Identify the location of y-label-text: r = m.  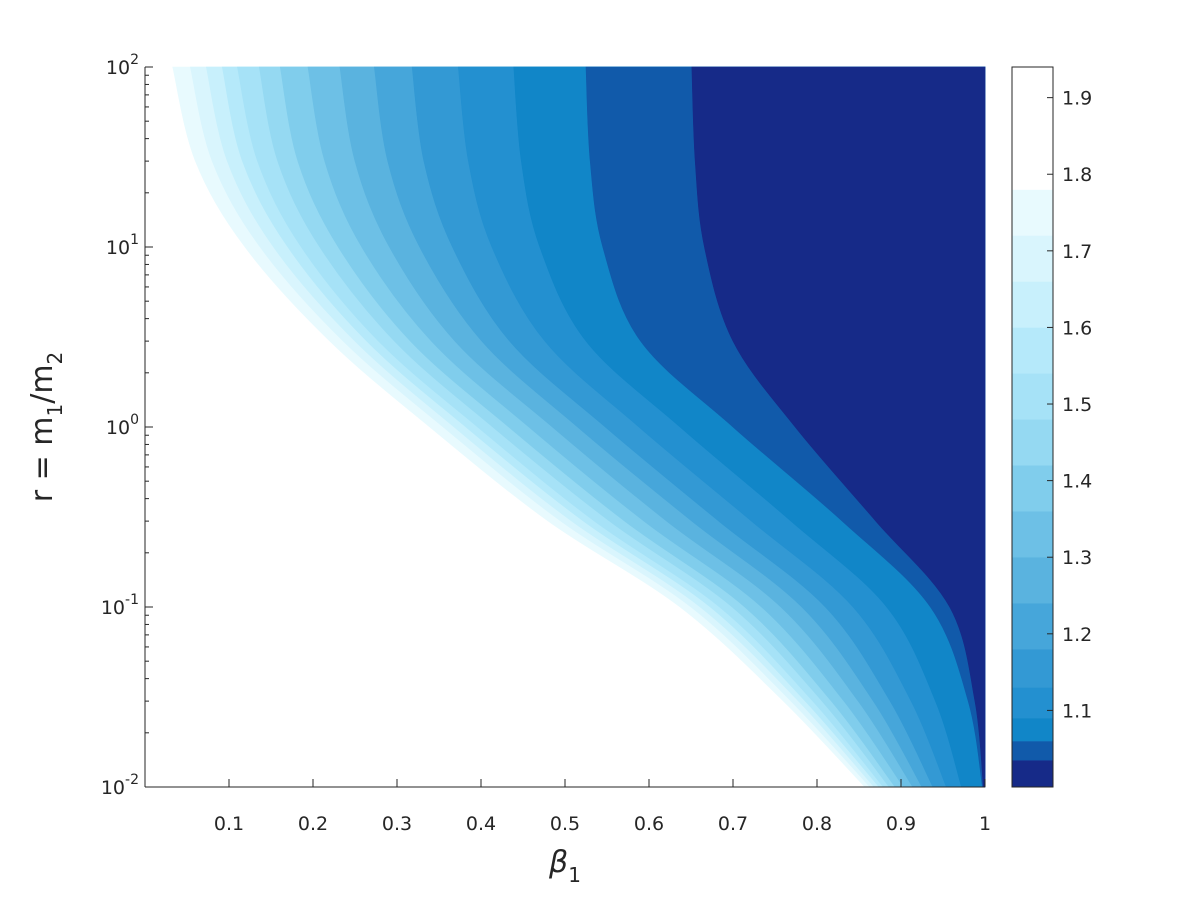
(42, 460).